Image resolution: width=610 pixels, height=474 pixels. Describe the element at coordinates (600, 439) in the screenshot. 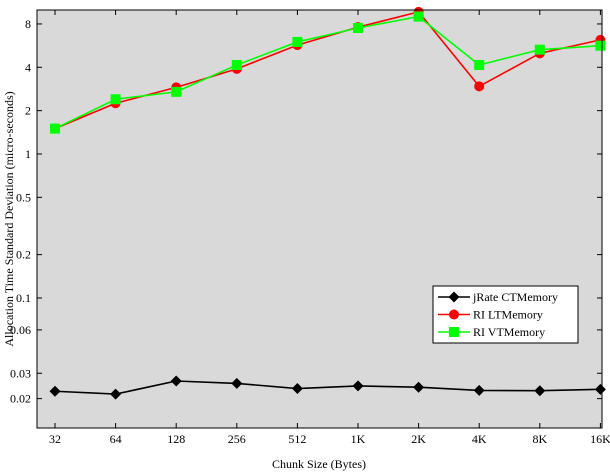

I see `x-tick-label: 16K` at that location.